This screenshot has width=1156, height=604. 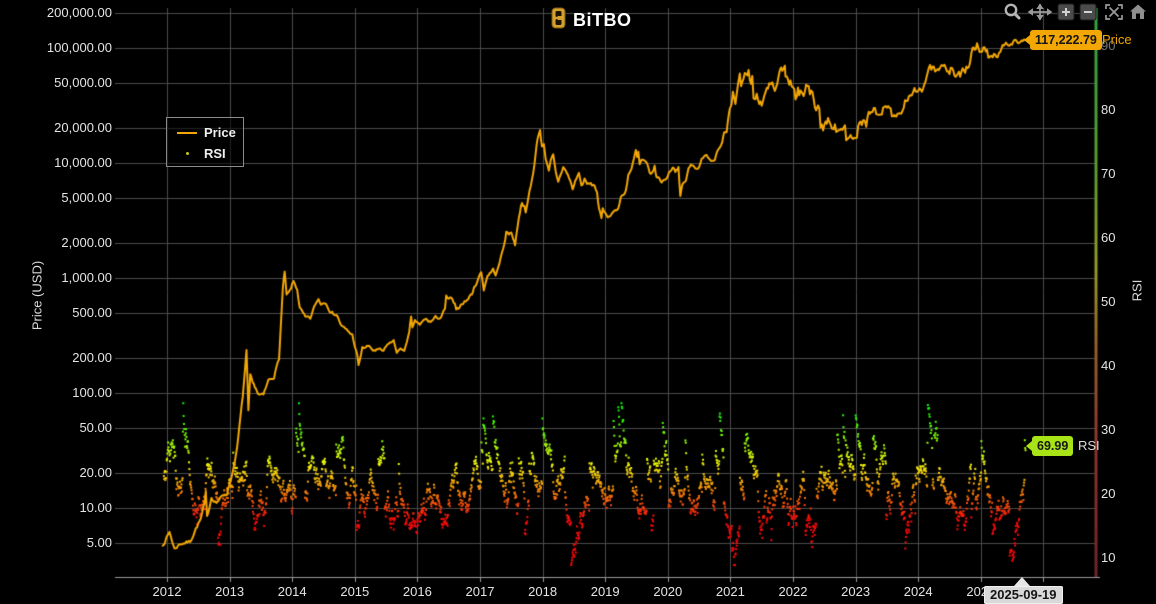 What do you see at coordinates (730, 591) in the screenshot?
I see `x-tick-label: 2021` at bounding box center [730, 591].